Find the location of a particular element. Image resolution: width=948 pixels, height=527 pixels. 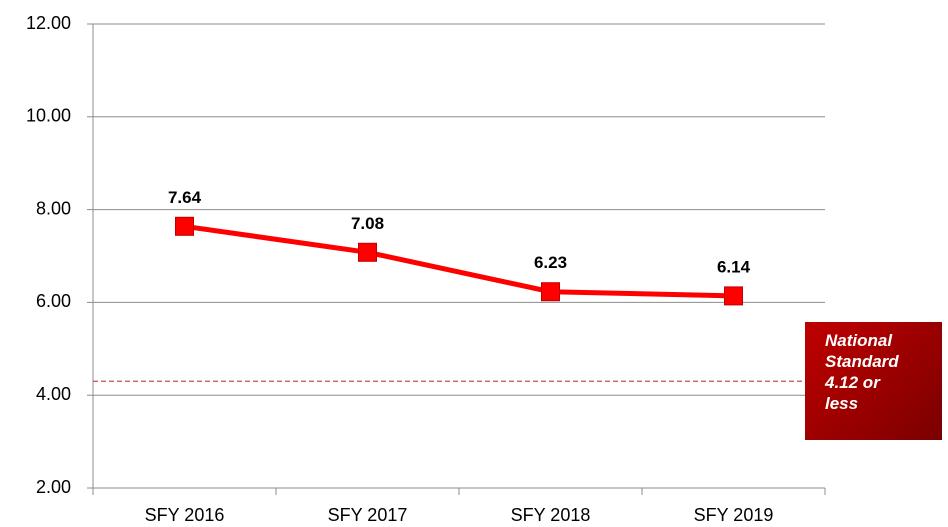

x-tick-label: SFY 2016 is located at coordinates (185, 515).